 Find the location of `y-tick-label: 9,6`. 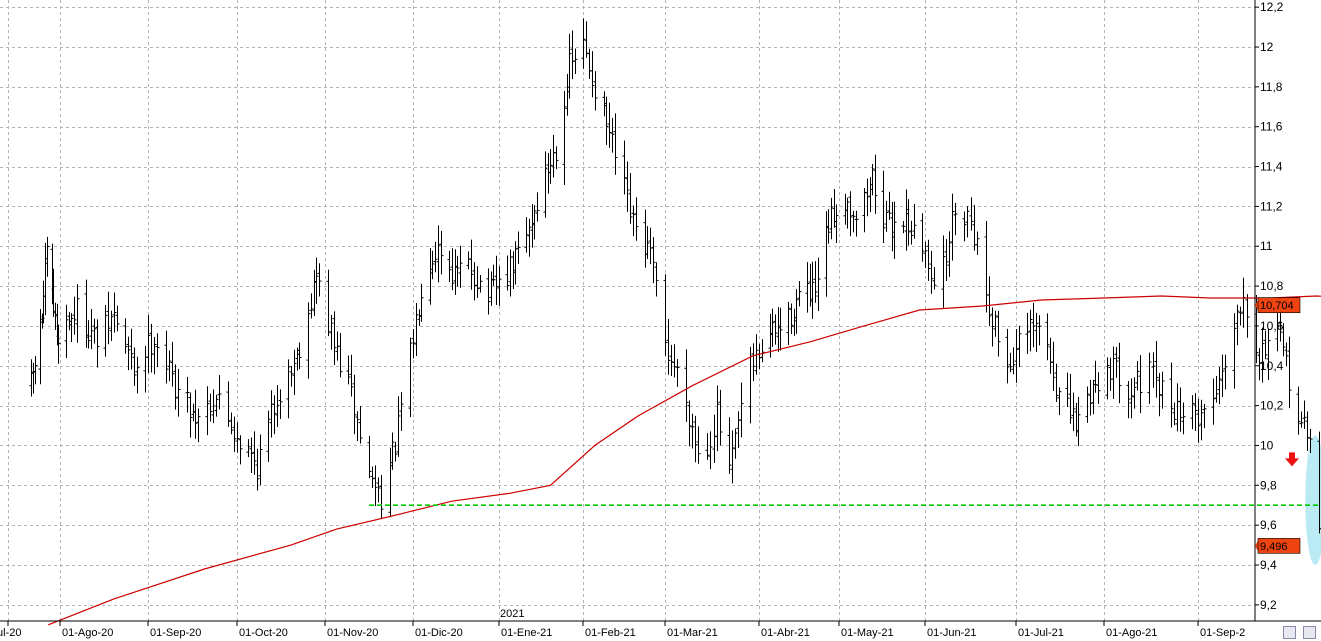

y-tick-label: 9,6 is located at coordinates (1268, 525).